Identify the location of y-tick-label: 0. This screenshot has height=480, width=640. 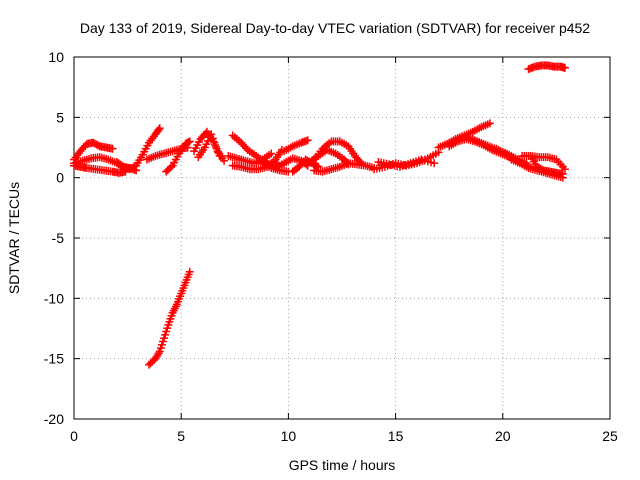
(60, 178).